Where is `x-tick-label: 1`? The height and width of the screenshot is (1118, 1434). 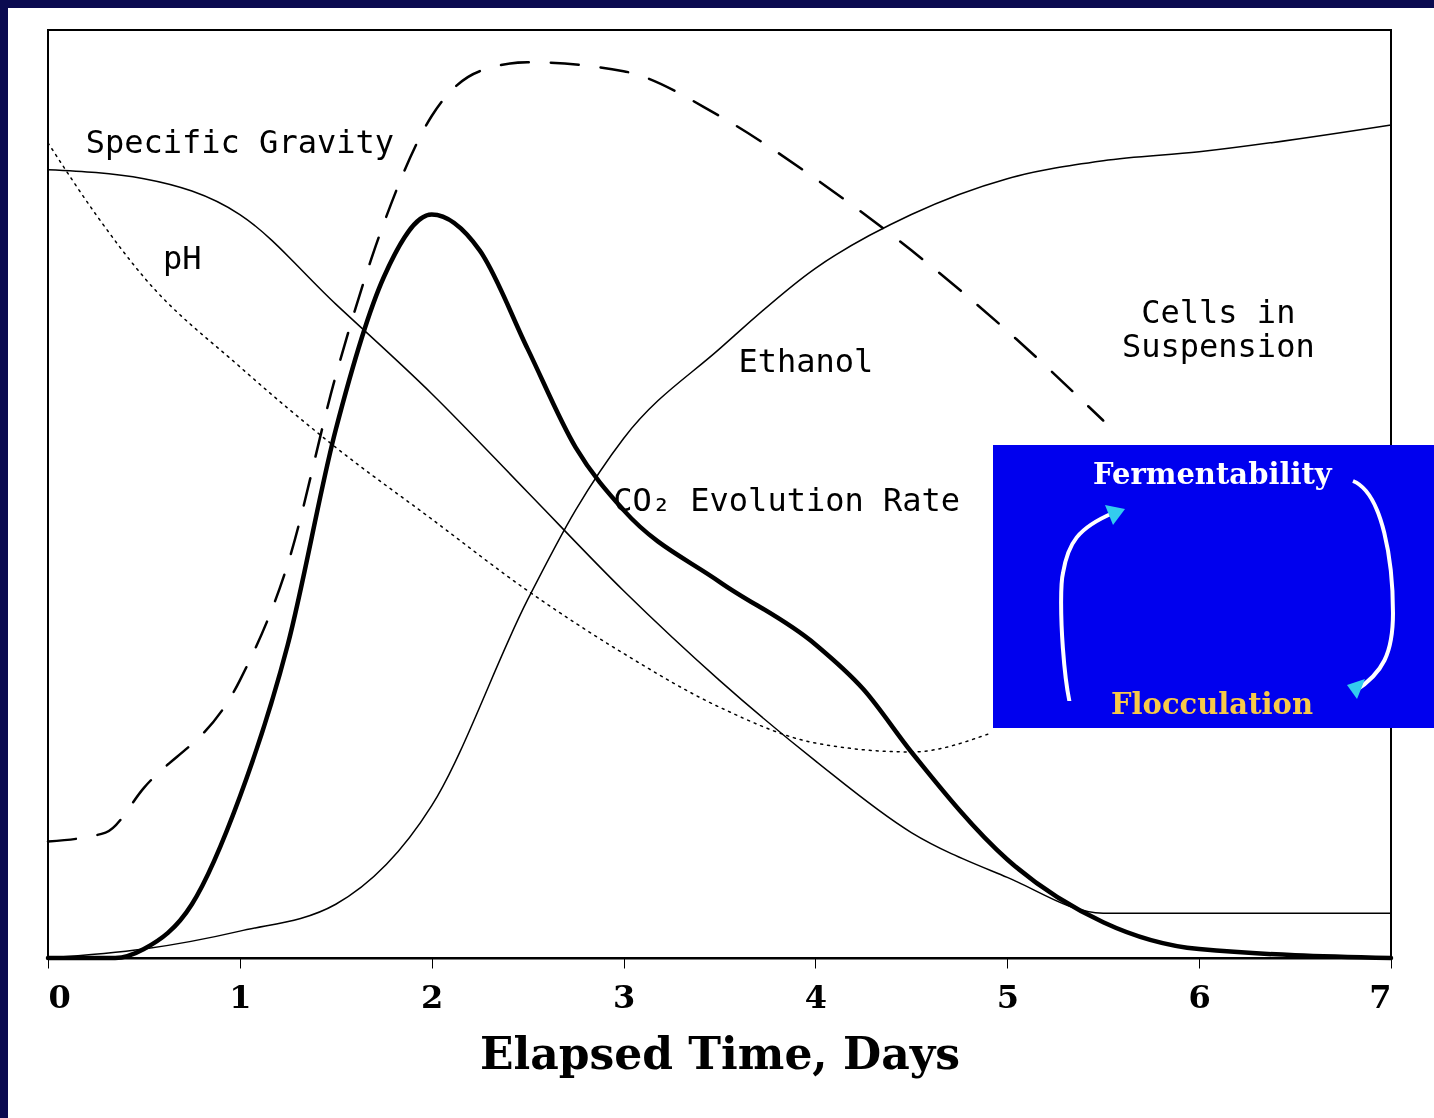 x-tick-label: 1 is located at coordinates (240, 996).